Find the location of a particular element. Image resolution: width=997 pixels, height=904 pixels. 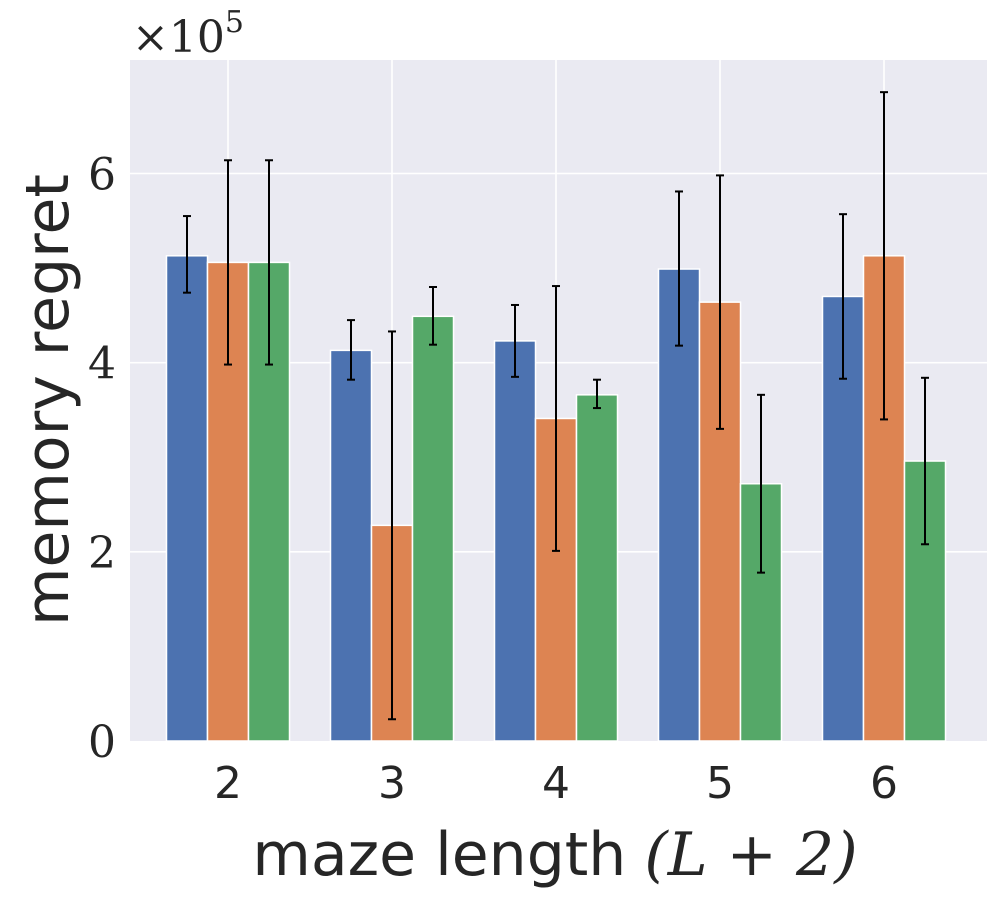

x-axis-label-math: (L + 2) is located at coordinates (750, 855).